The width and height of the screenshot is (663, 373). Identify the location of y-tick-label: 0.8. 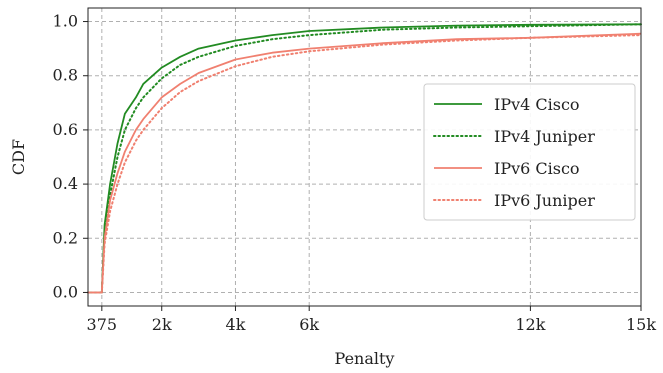
(65, 75).